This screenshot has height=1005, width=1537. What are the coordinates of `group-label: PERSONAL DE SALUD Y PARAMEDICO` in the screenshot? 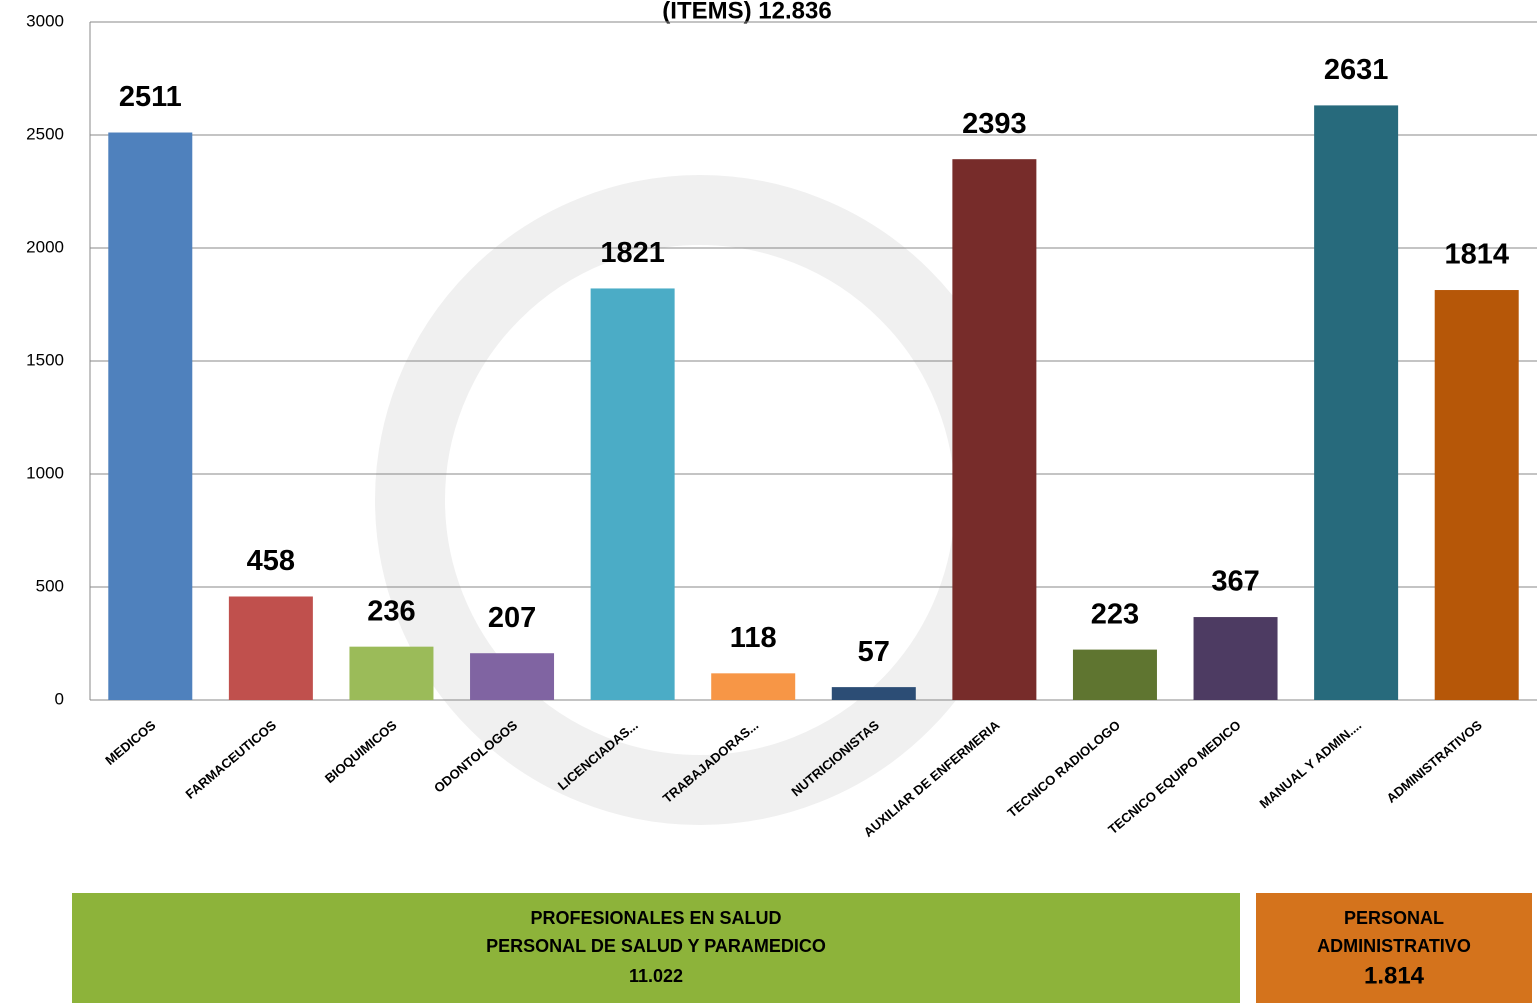 It's located at (656, 946).